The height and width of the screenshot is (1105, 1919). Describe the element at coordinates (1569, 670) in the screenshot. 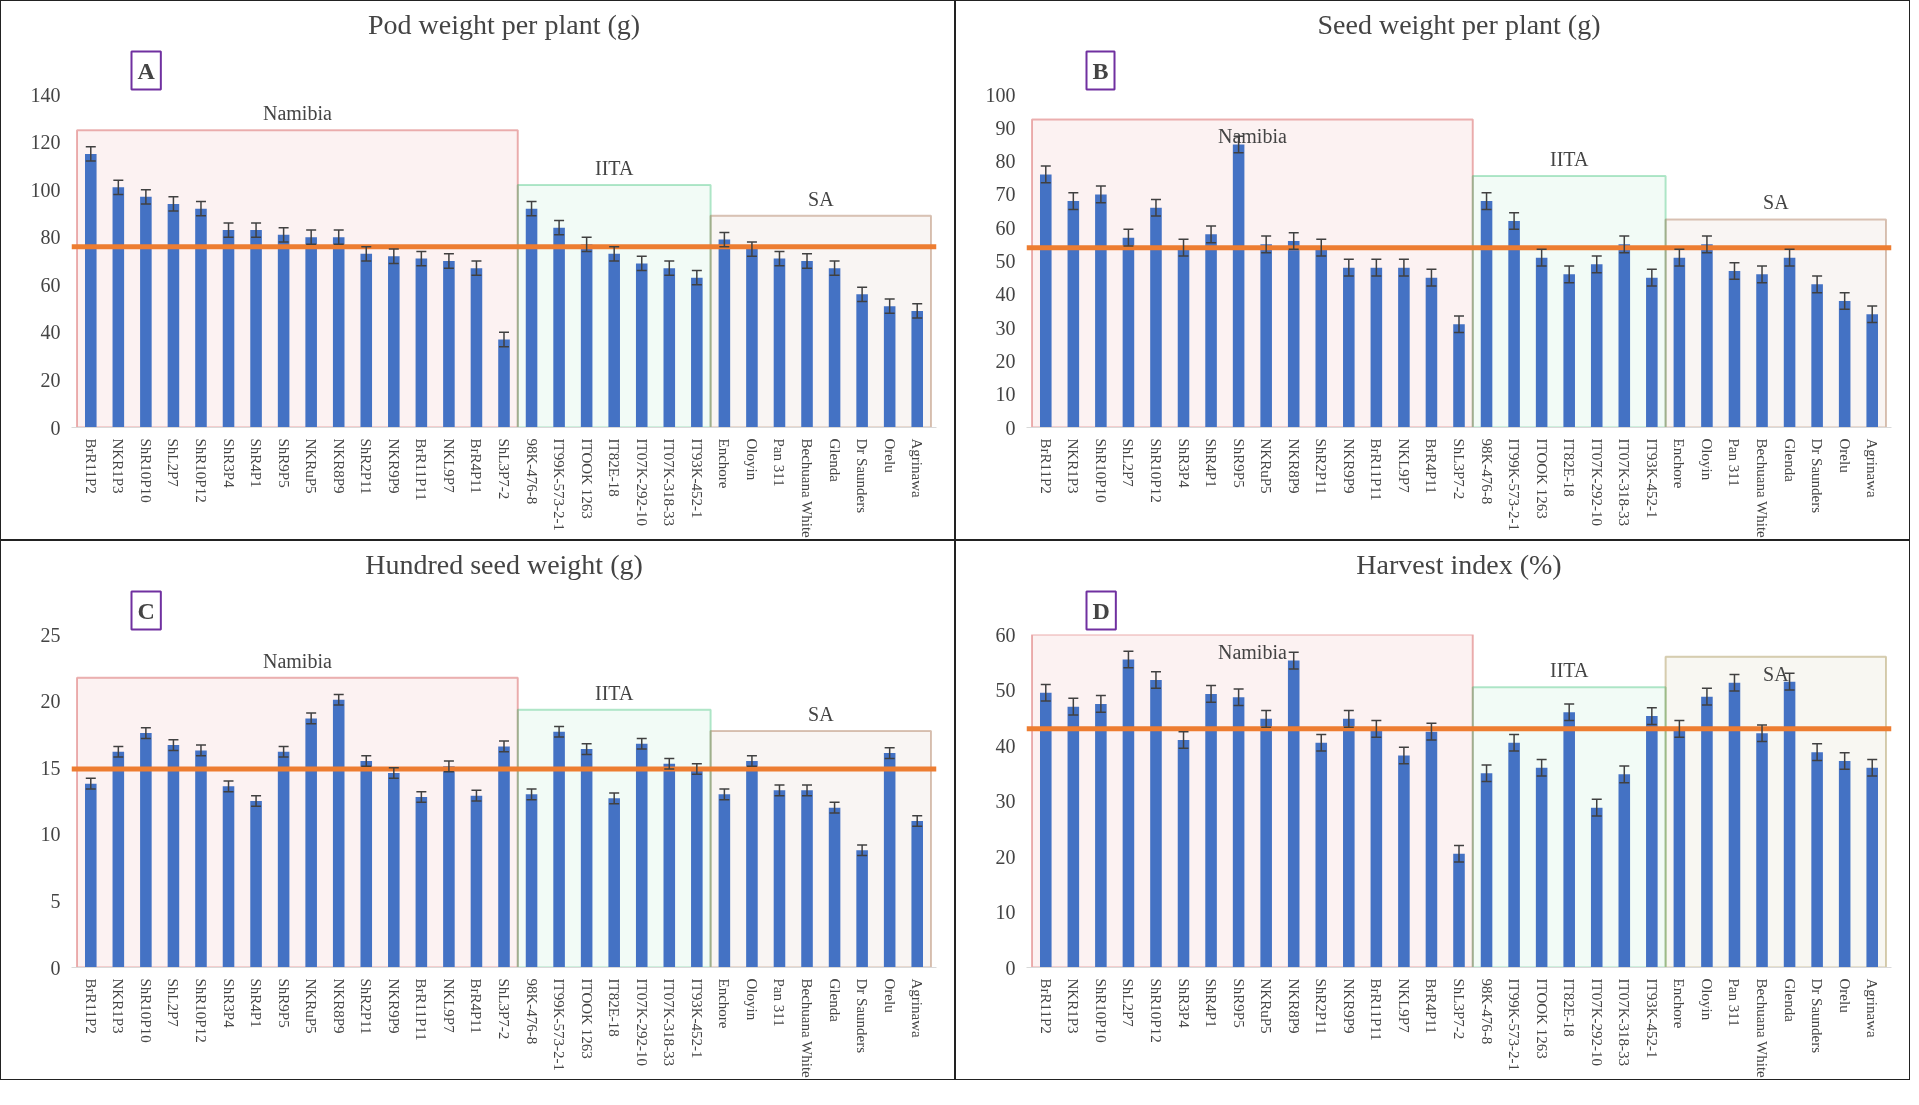

I see `band-label: IITA` at that location.